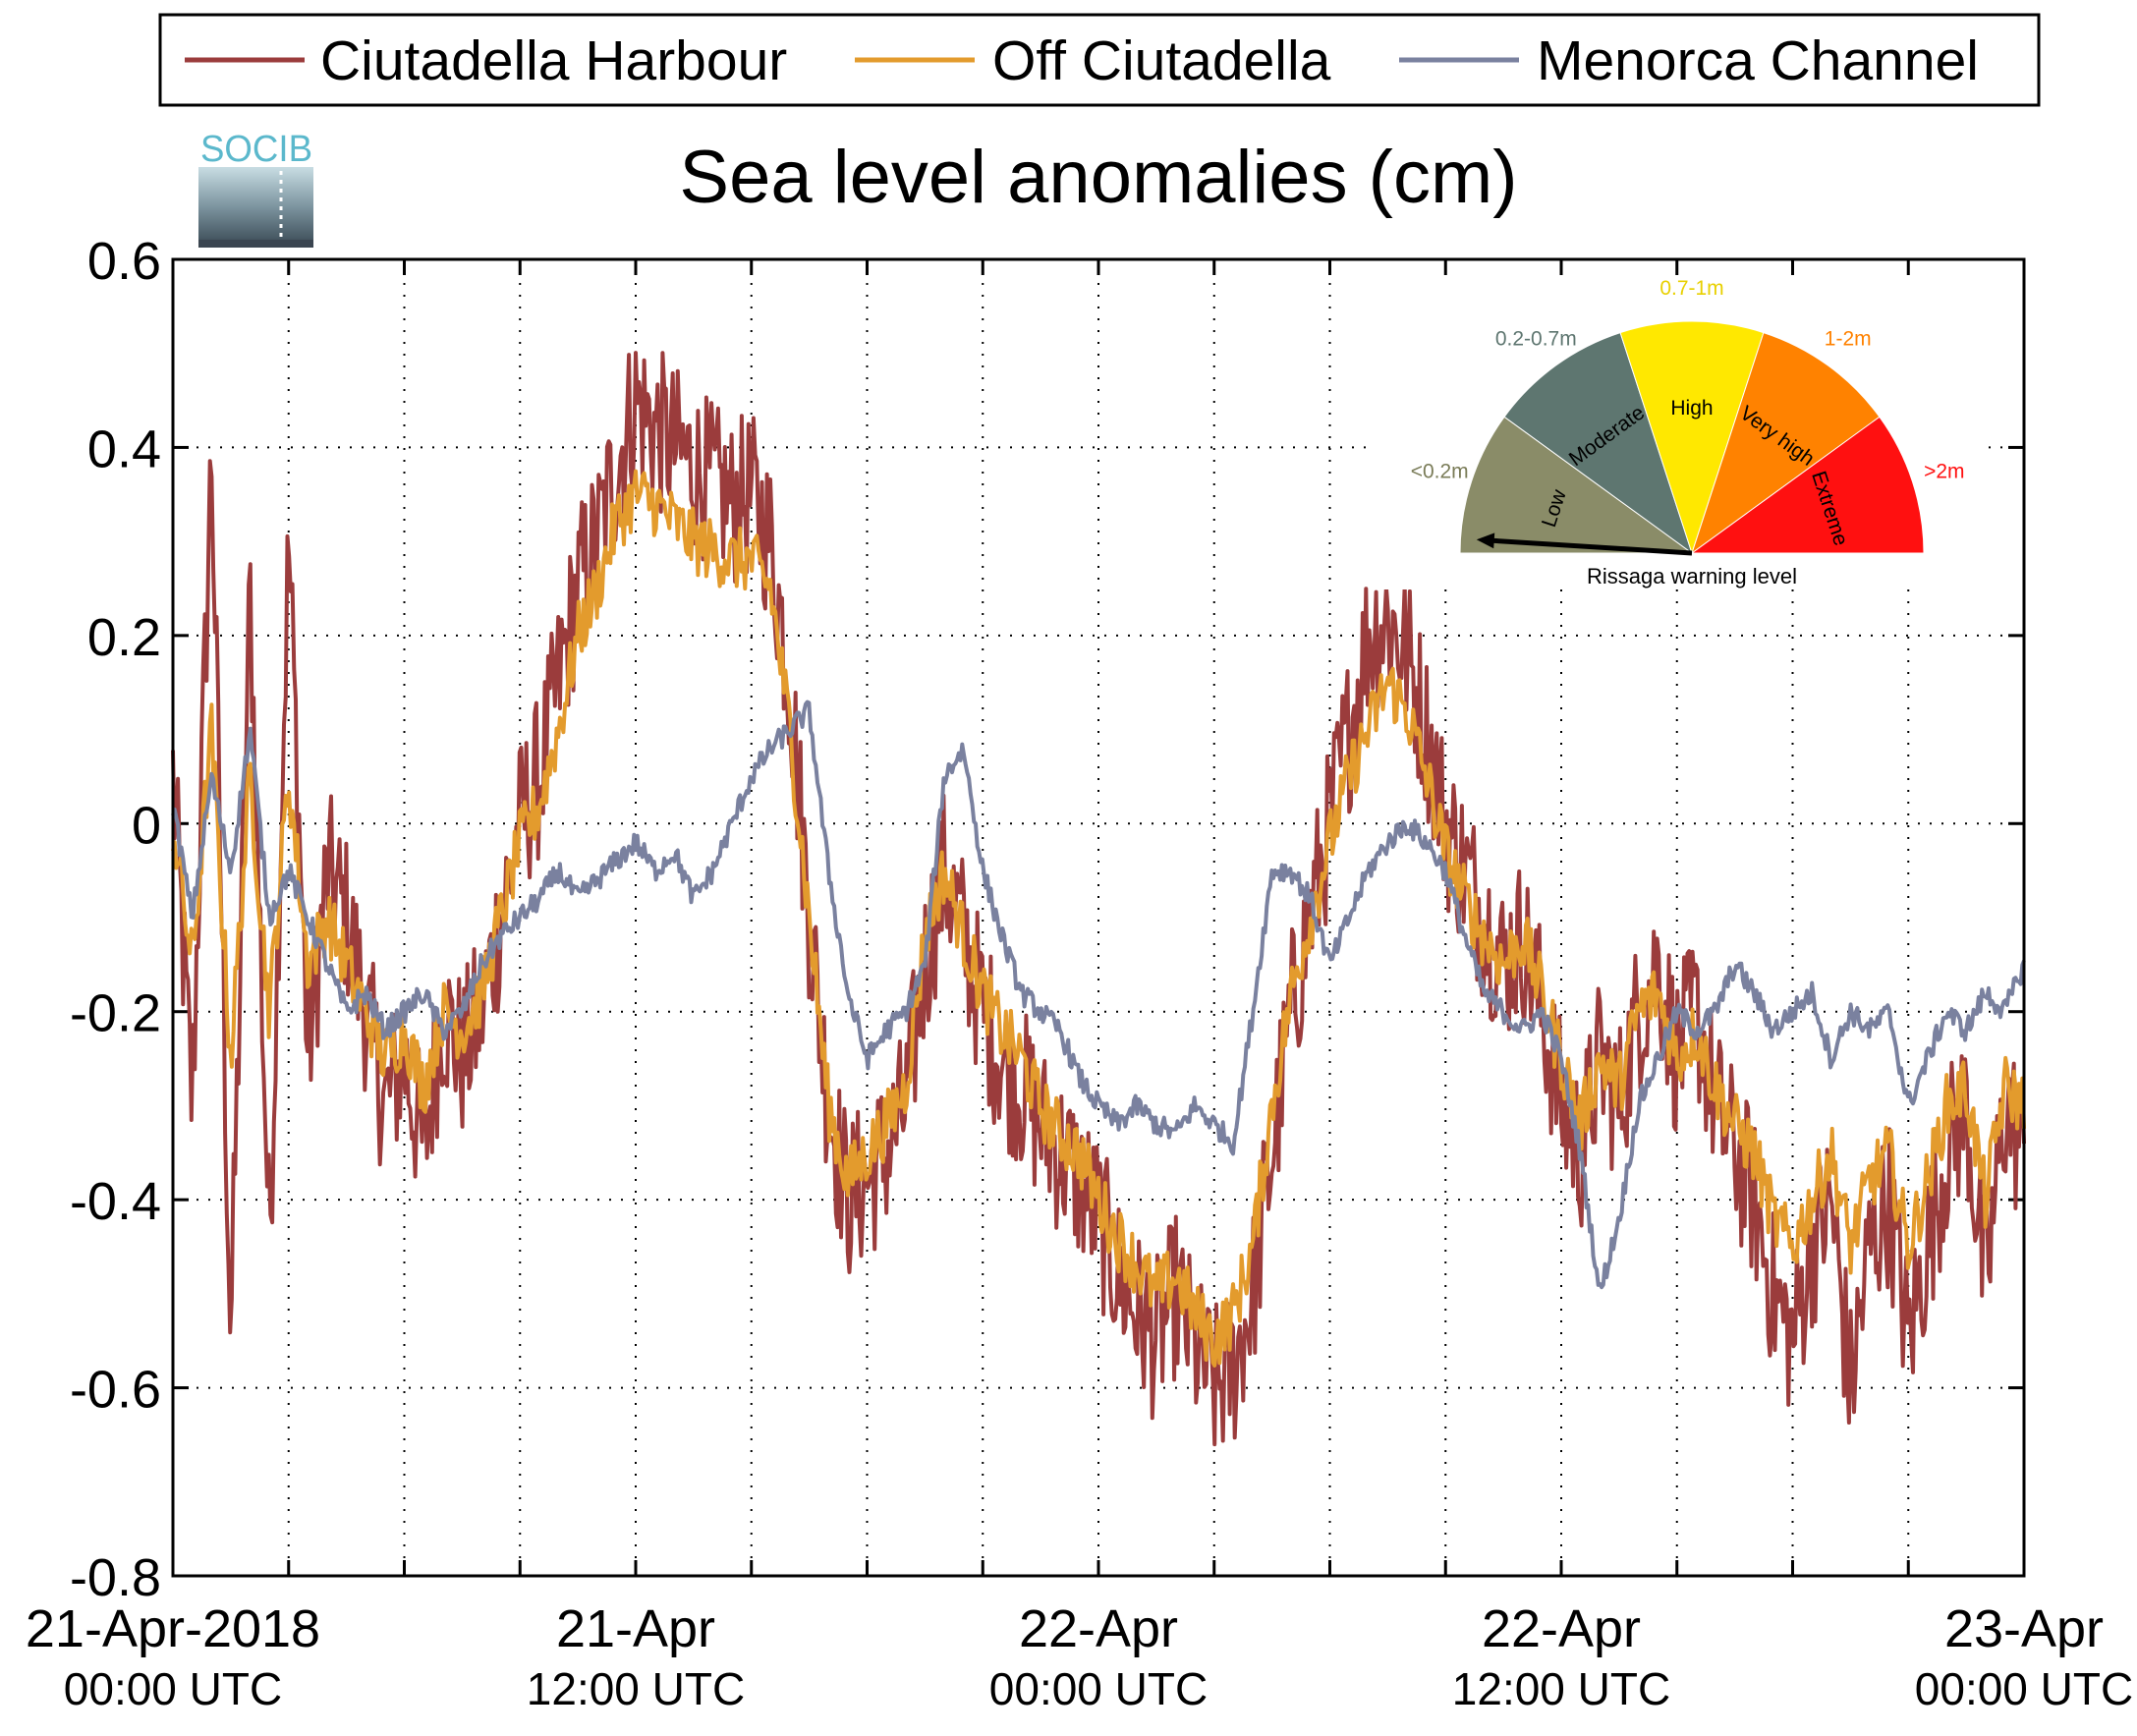 The height and width of the screenshot is (1736, 2137). What do you see at coordinates (1848, 339) in the screenshot?
I see `gauge-range-label: 1-2m` at bounding box center [1848, 339].